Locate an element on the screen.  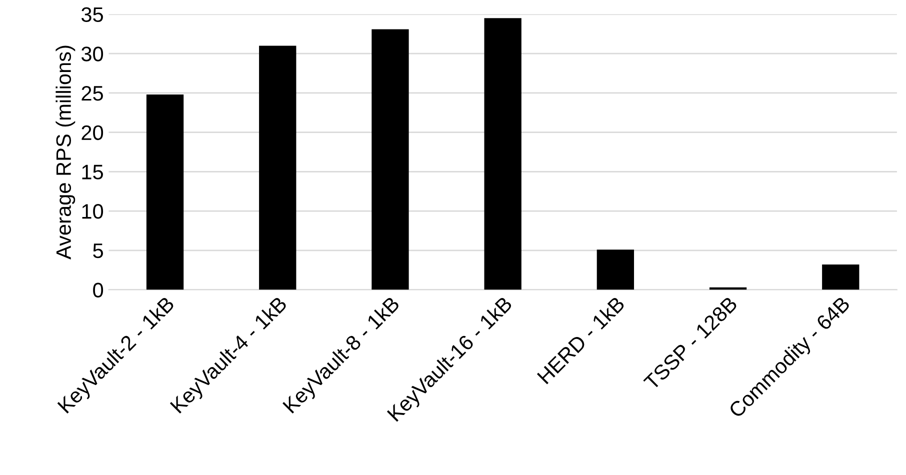
y-tick-label: 20 is located at coordinates (93, 132).